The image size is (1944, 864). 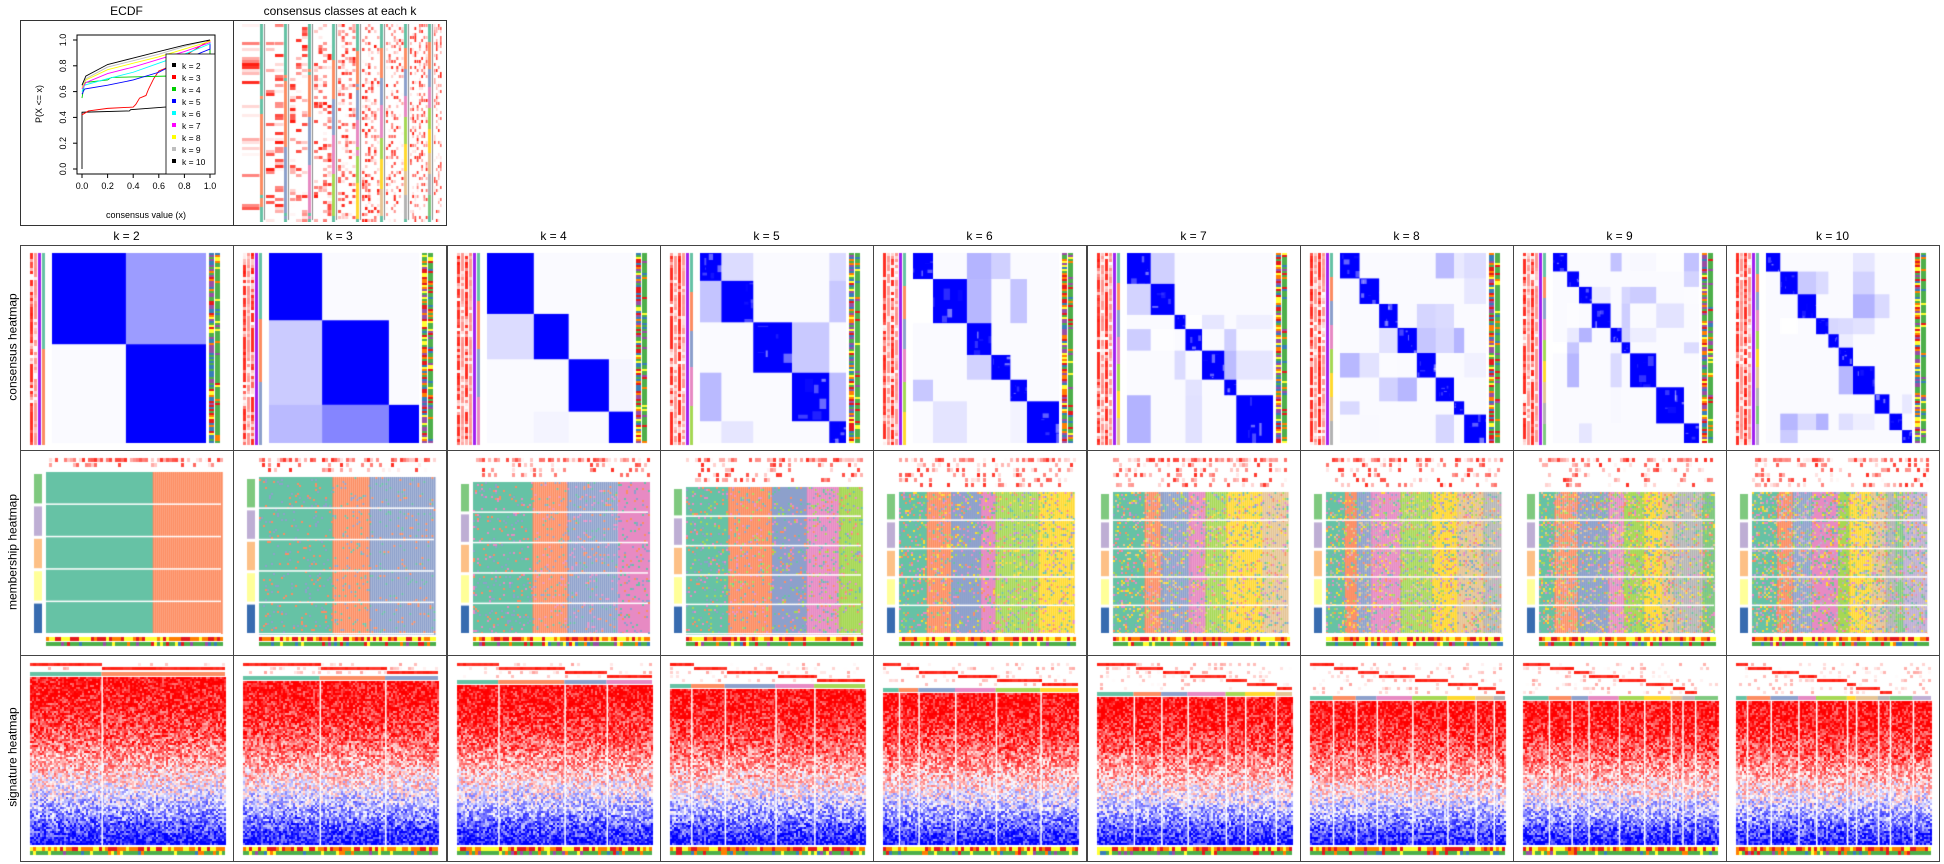 I want to click on x-tick-label: 0.4, so click(x=133, y=186).